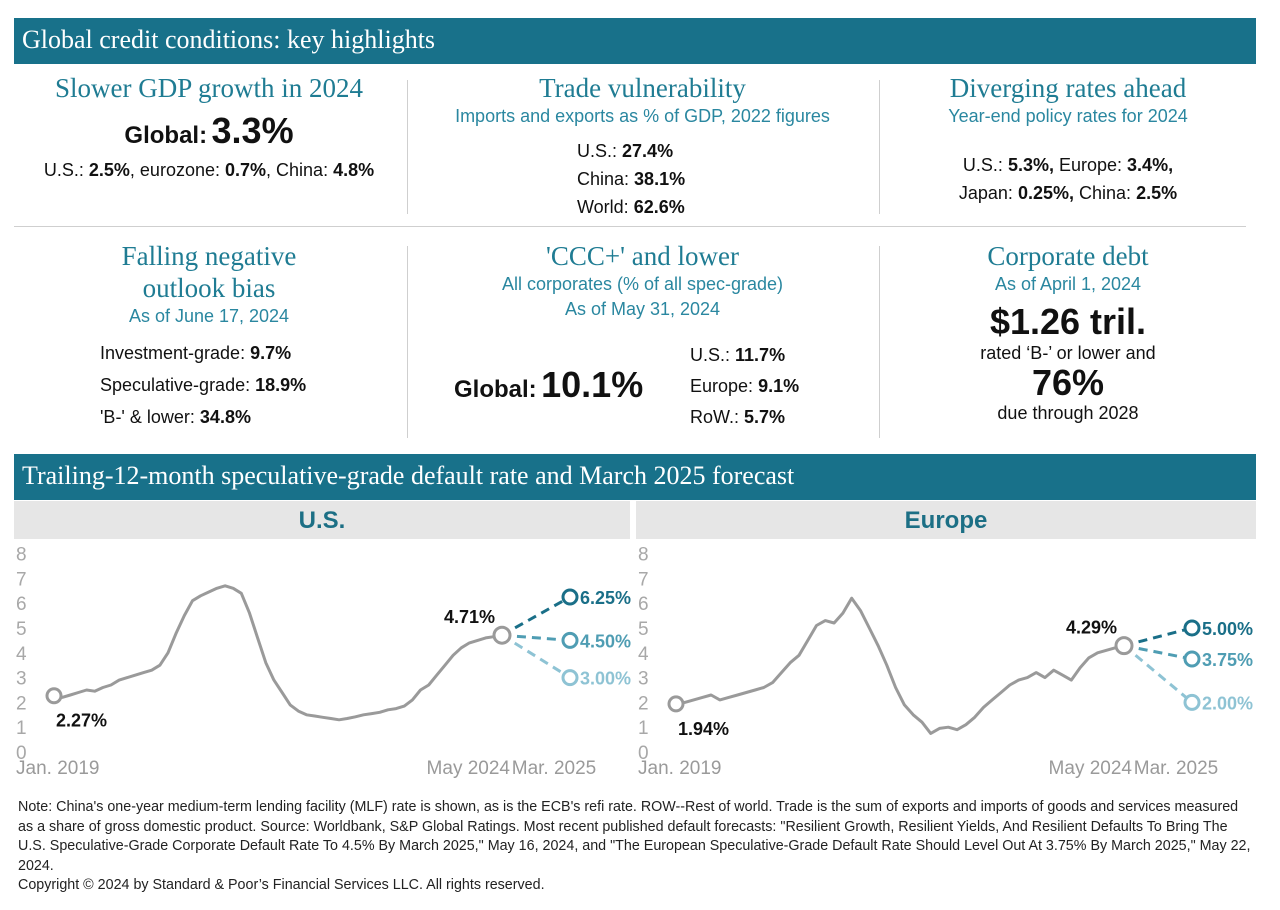 The height and width of the screenshot is (910, 1280). Describe the element at coordinates (648, 151) in the screenshot. I see `trade-value: 27.4%` at that location.